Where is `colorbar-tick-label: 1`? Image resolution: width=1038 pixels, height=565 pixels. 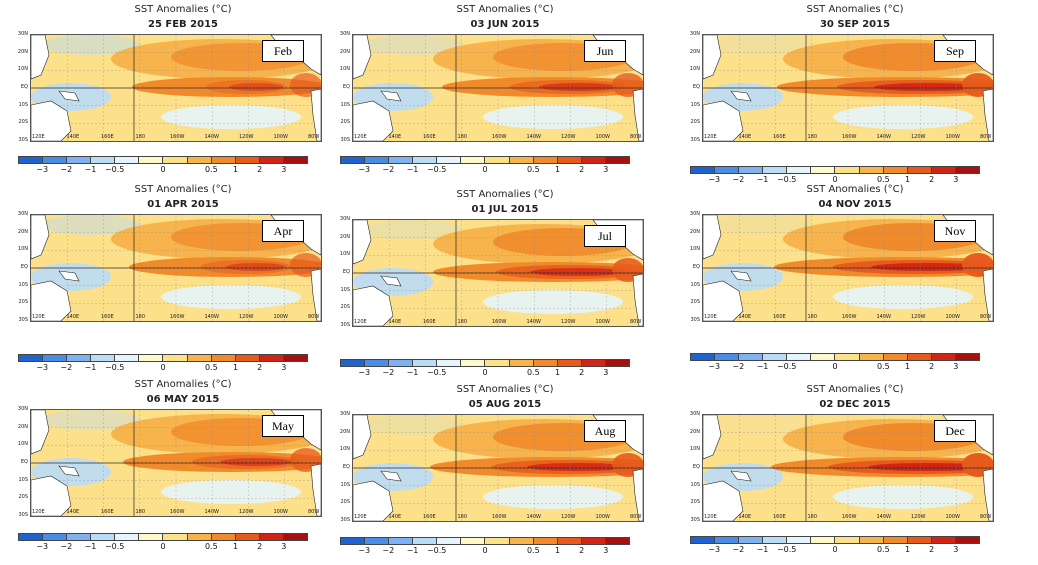 colorbar-tick-label: 1 is located at coordinates (557, 550).